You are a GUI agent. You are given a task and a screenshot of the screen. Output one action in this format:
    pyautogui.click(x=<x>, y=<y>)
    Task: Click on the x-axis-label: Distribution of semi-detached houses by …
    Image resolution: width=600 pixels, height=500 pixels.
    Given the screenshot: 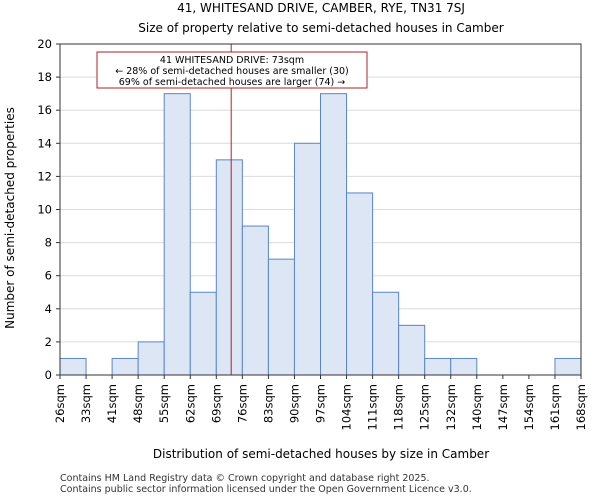 What is the action you would take?
    pyautogui.click(x=321, y=454)
    